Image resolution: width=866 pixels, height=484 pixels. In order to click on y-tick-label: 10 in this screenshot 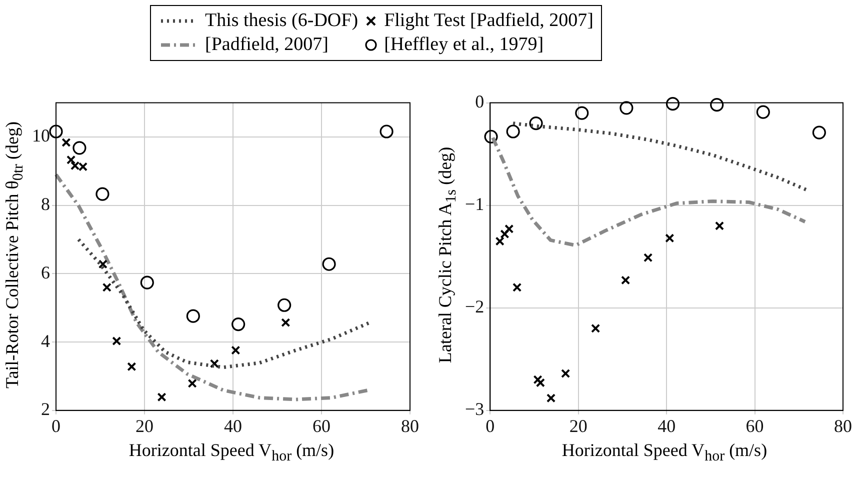, I will do `click(41, 136)`.